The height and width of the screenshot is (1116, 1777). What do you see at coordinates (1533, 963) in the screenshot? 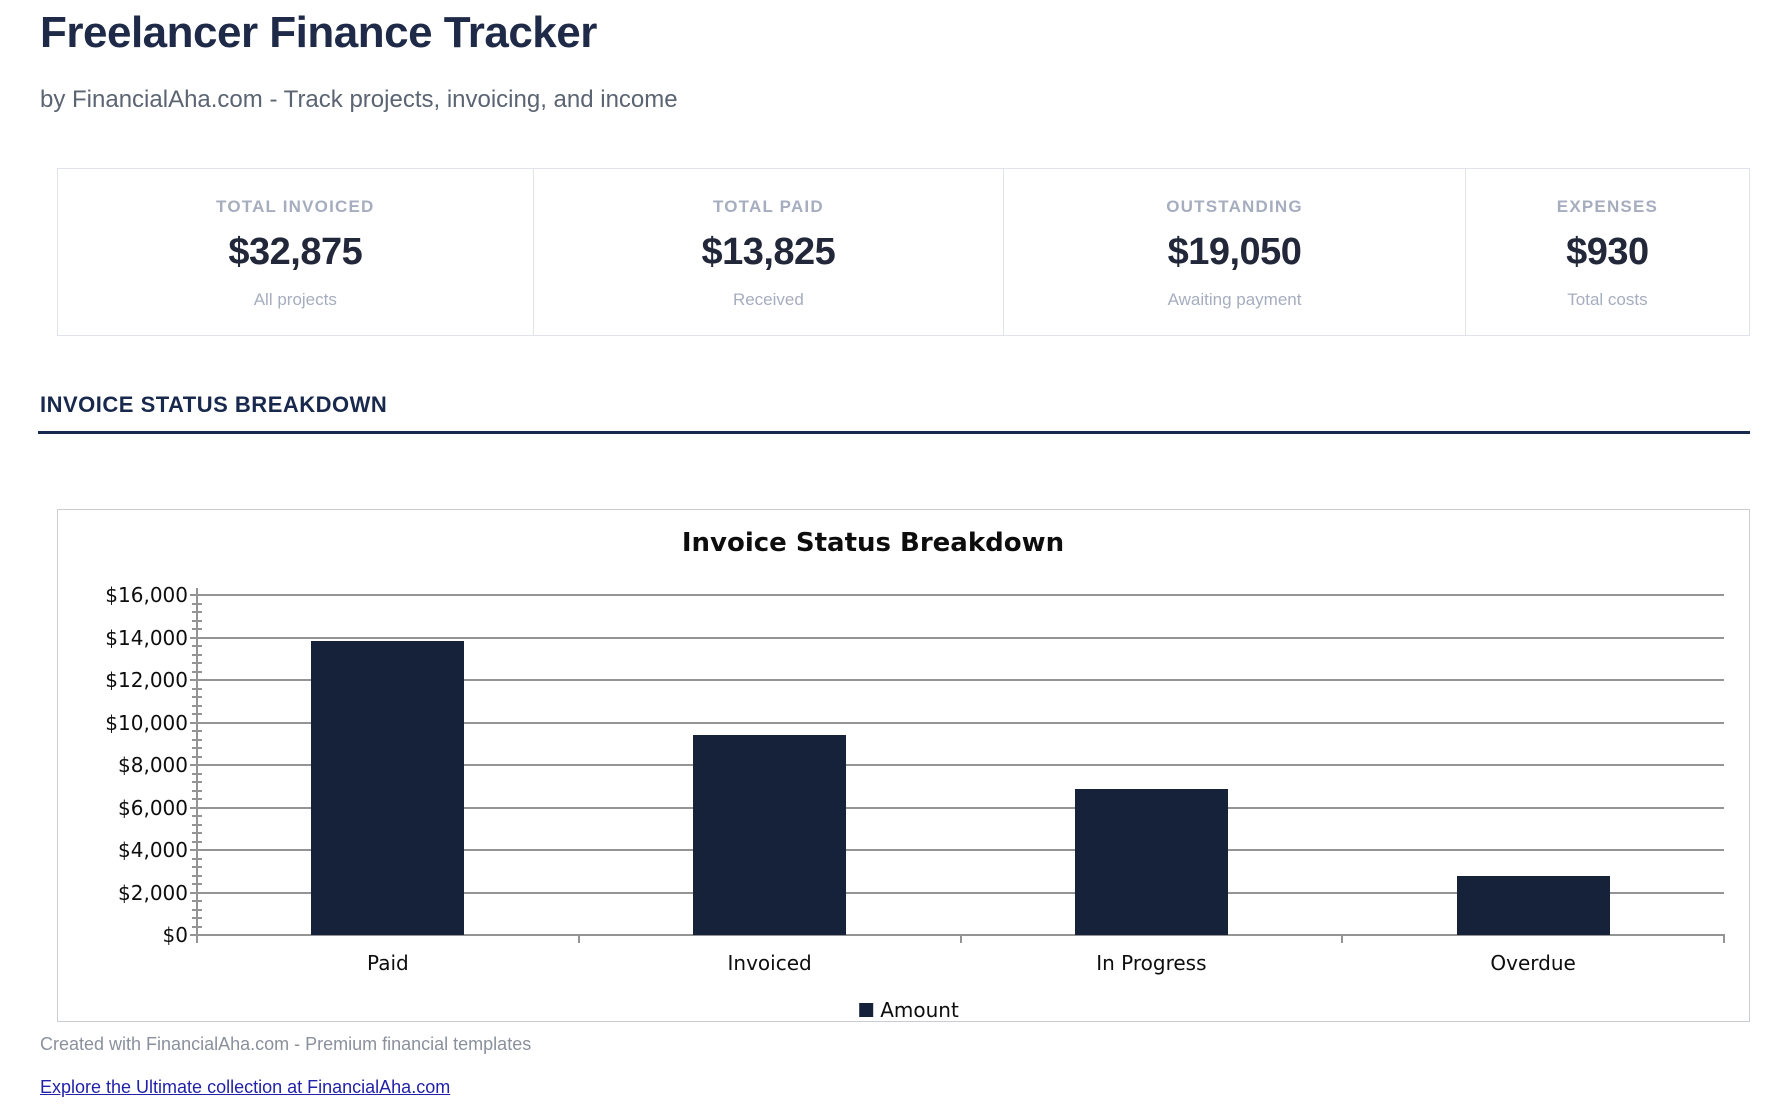
I see `x-axis-category-label: Overdue` at bounding box center [1533, 963].